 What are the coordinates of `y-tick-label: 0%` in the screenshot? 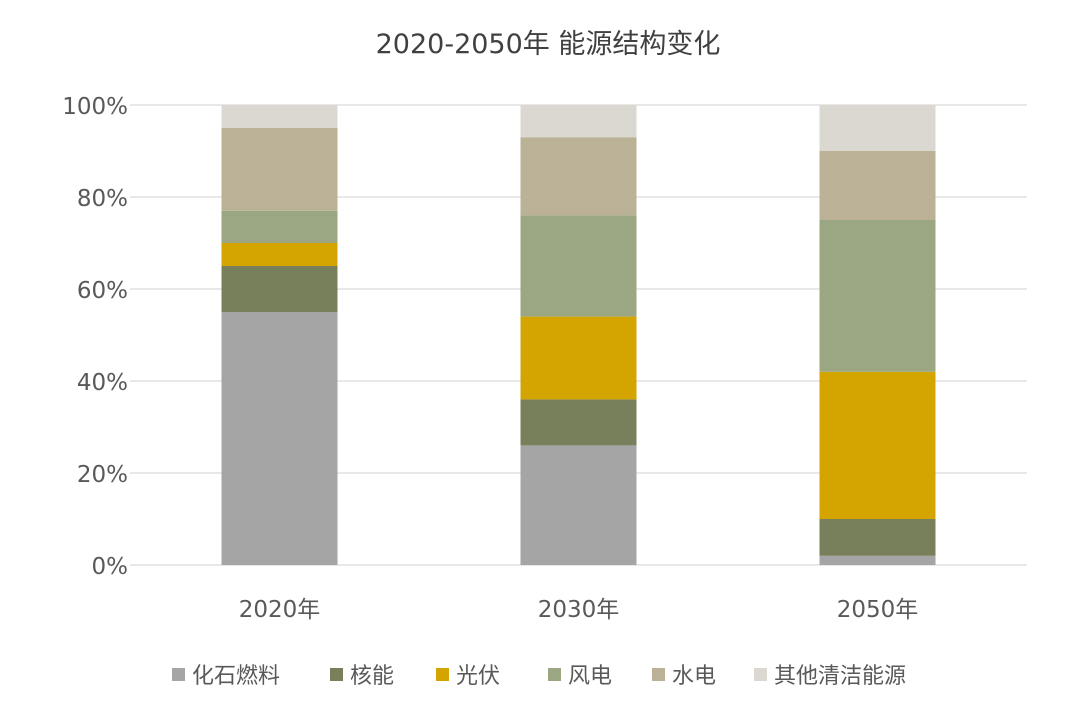 It's located at (110, 567).